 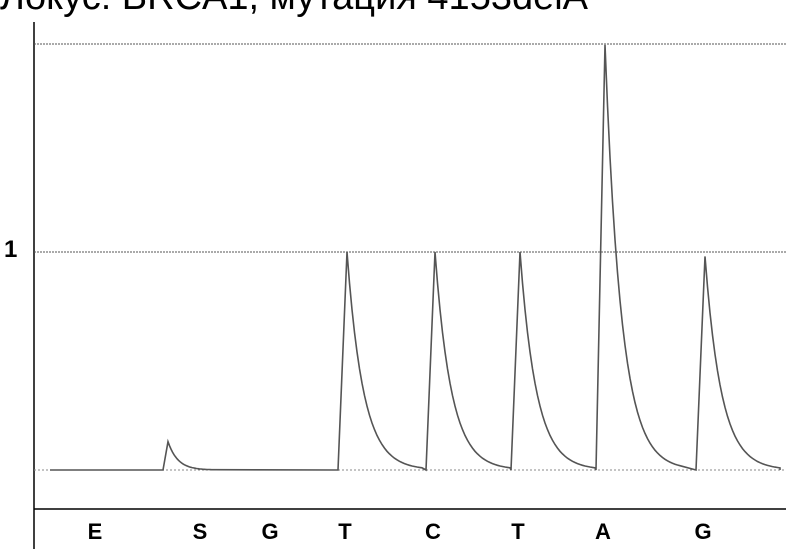 What do you see at coordinates (11, 249) in the screenshot?
I see `ytick-label-1: 1` at bounding box center [11, 249].